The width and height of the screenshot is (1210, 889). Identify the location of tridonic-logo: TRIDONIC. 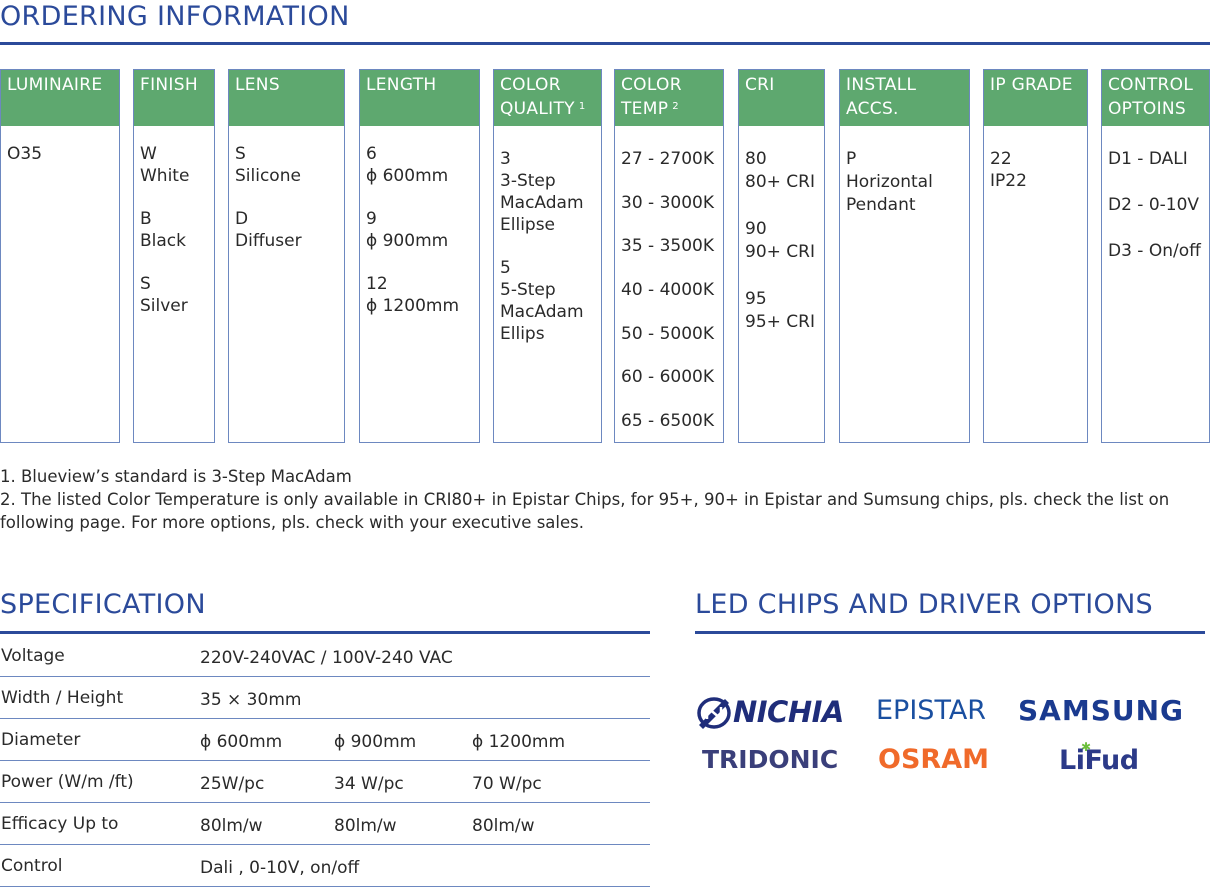
(770, 759).